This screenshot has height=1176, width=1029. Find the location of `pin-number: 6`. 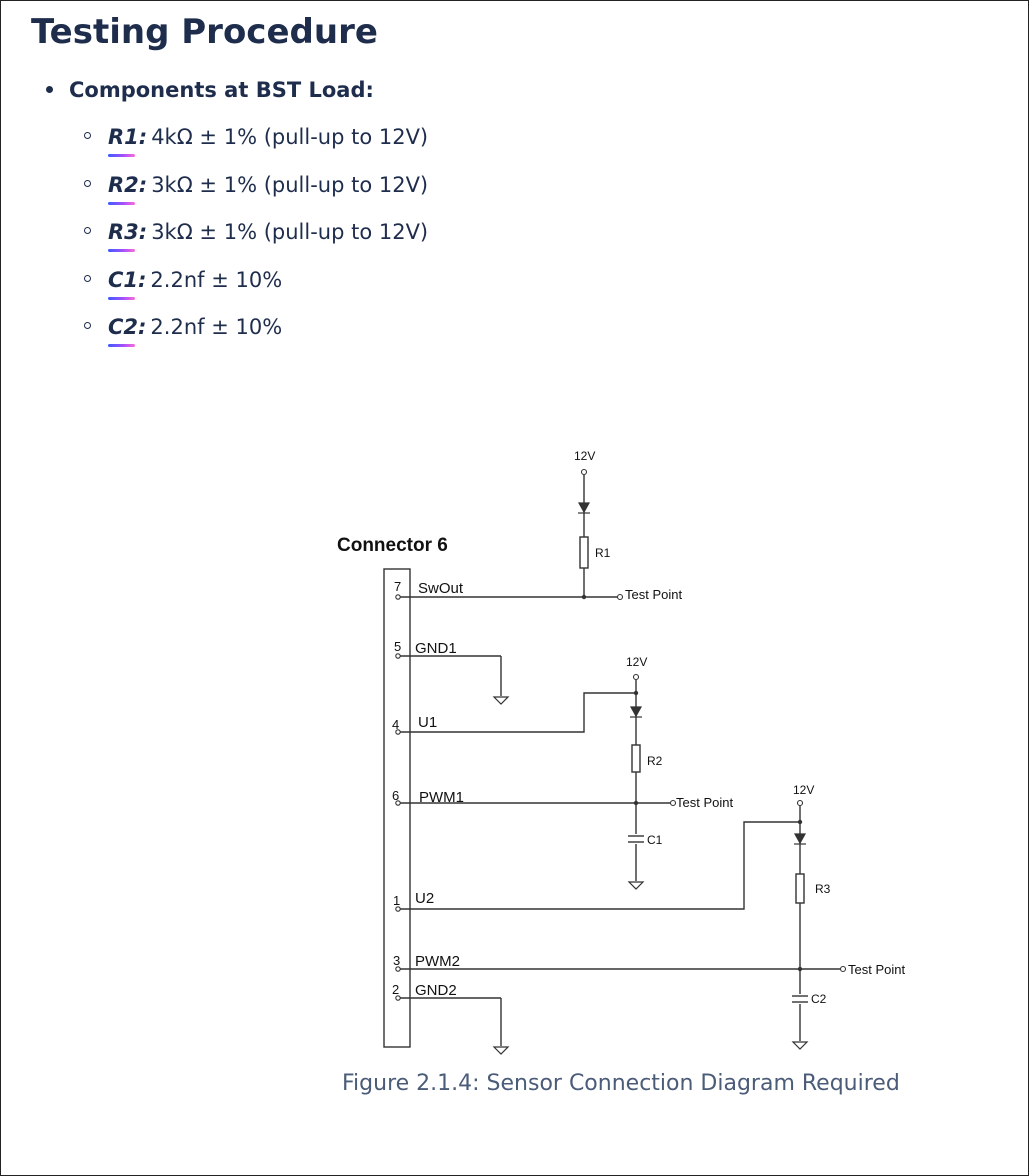

pin-number: 6 is located at coordinates (395, 795).